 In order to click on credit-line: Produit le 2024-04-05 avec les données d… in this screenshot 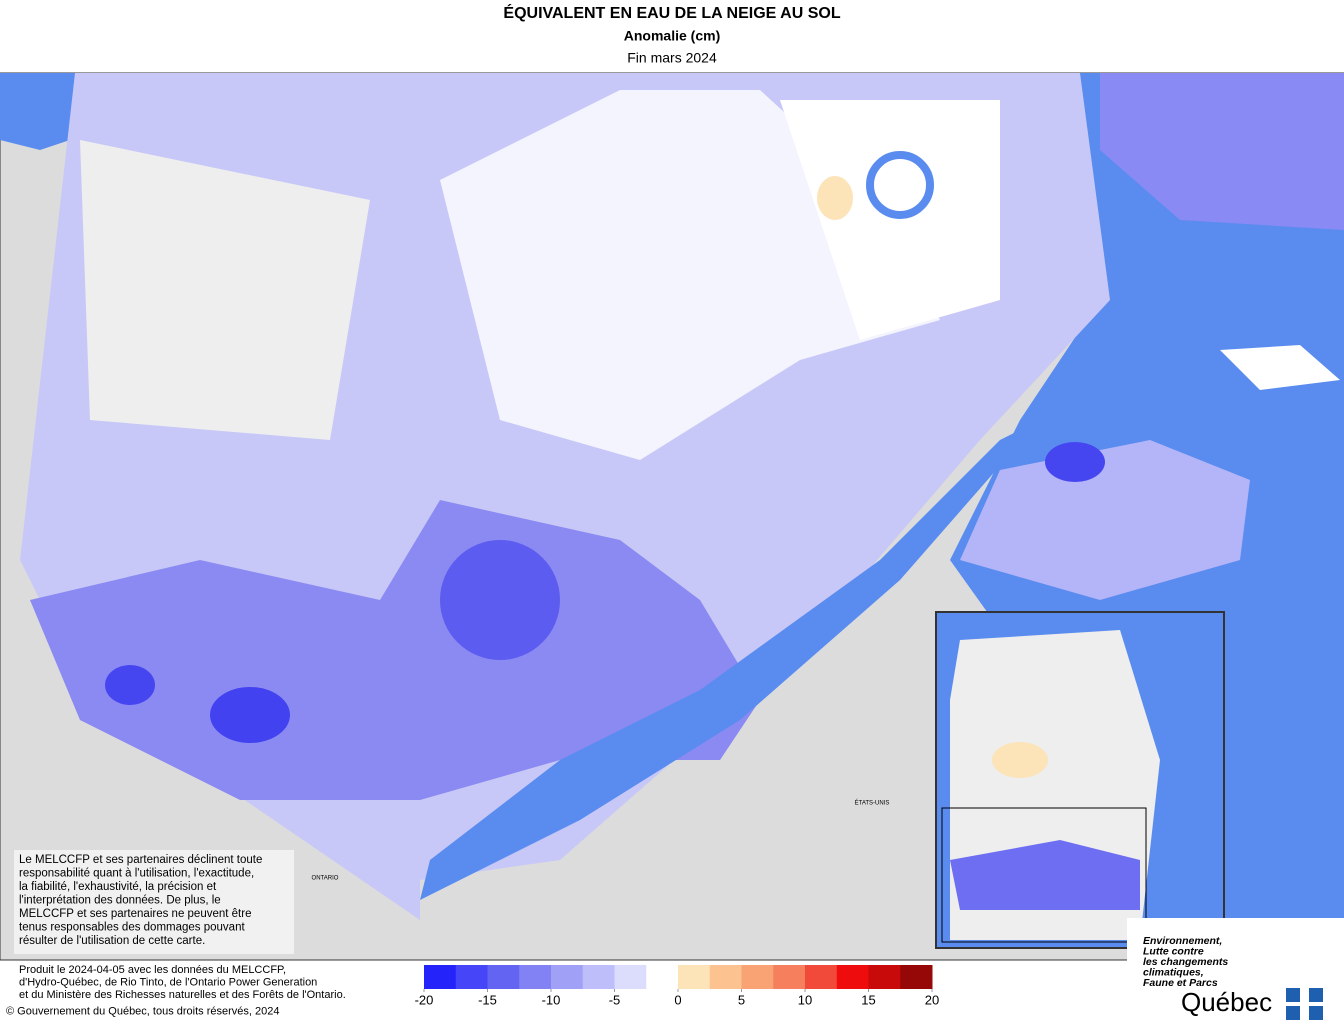, I will do `click(152, 970)`.